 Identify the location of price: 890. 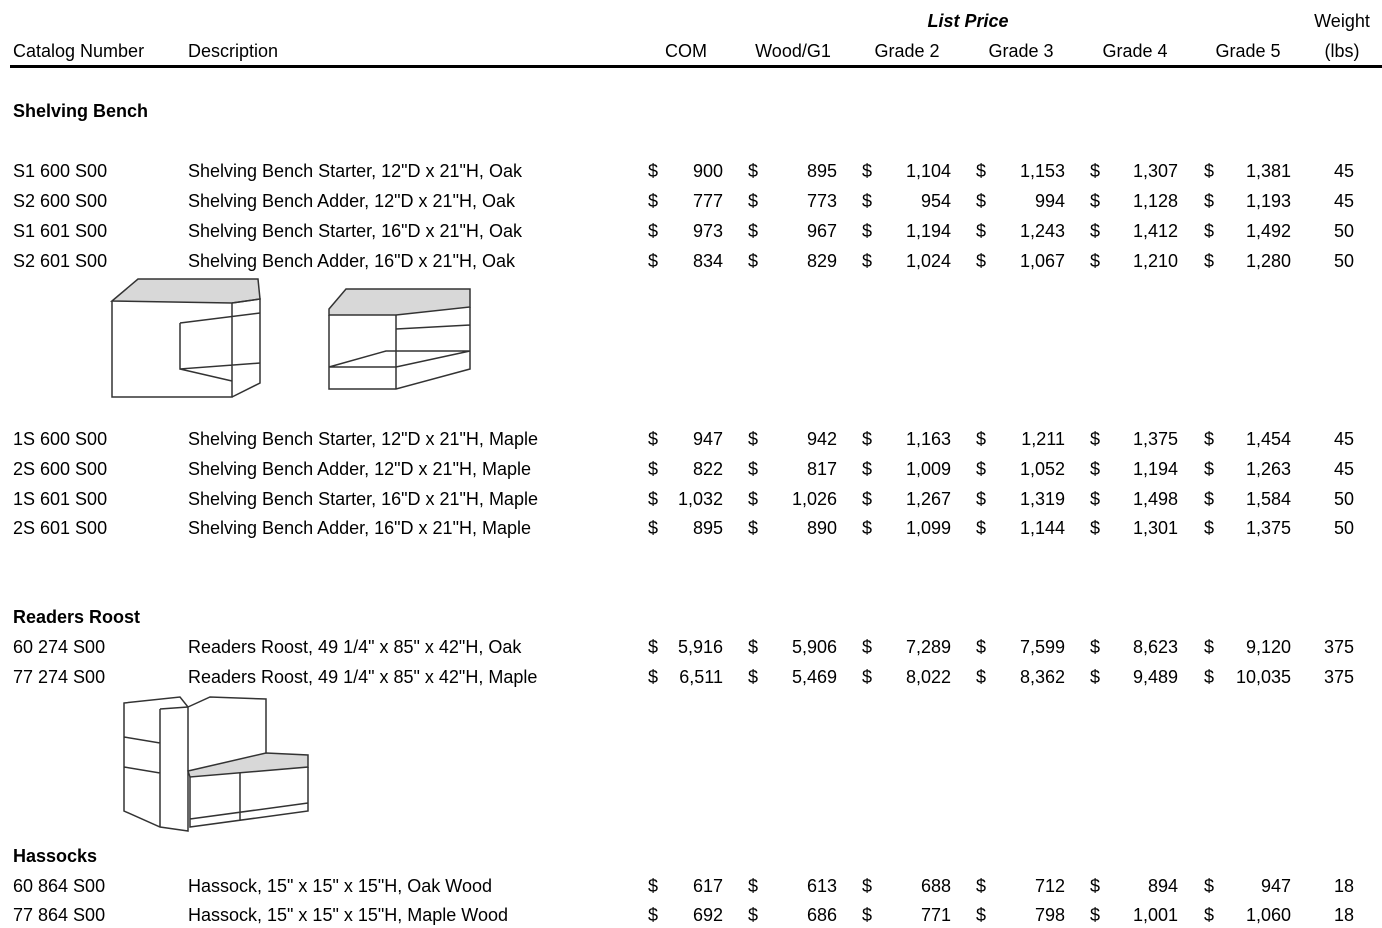
(821, 528).